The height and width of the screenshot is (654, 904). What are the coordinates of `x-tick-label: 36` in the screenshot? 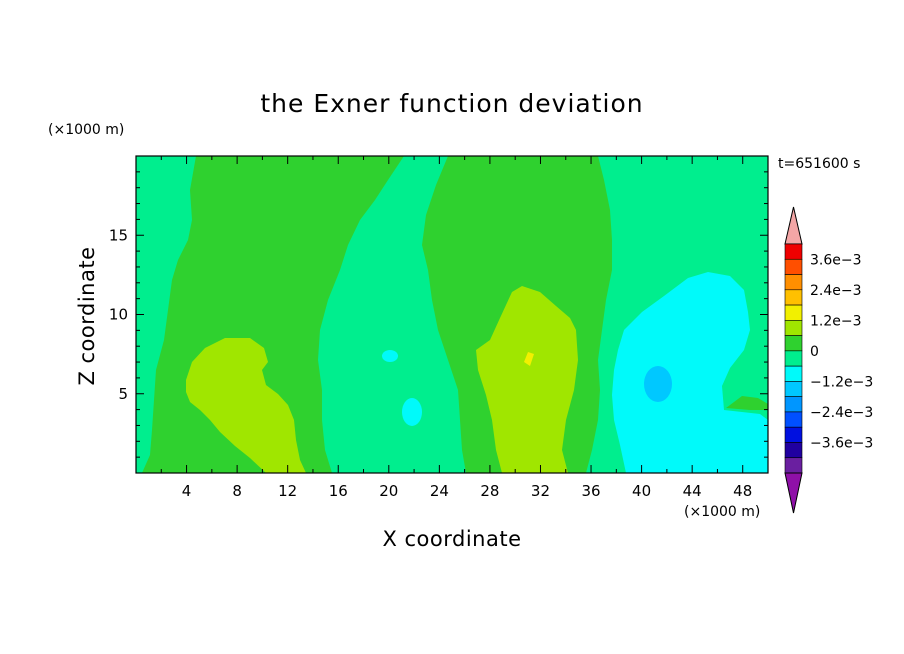 It's located at (590, 491).